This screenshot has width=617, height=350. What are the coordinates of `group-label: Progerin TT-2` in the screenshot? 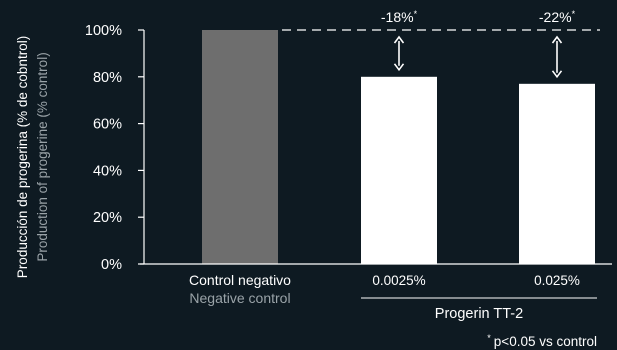 It's located at (479, 314).